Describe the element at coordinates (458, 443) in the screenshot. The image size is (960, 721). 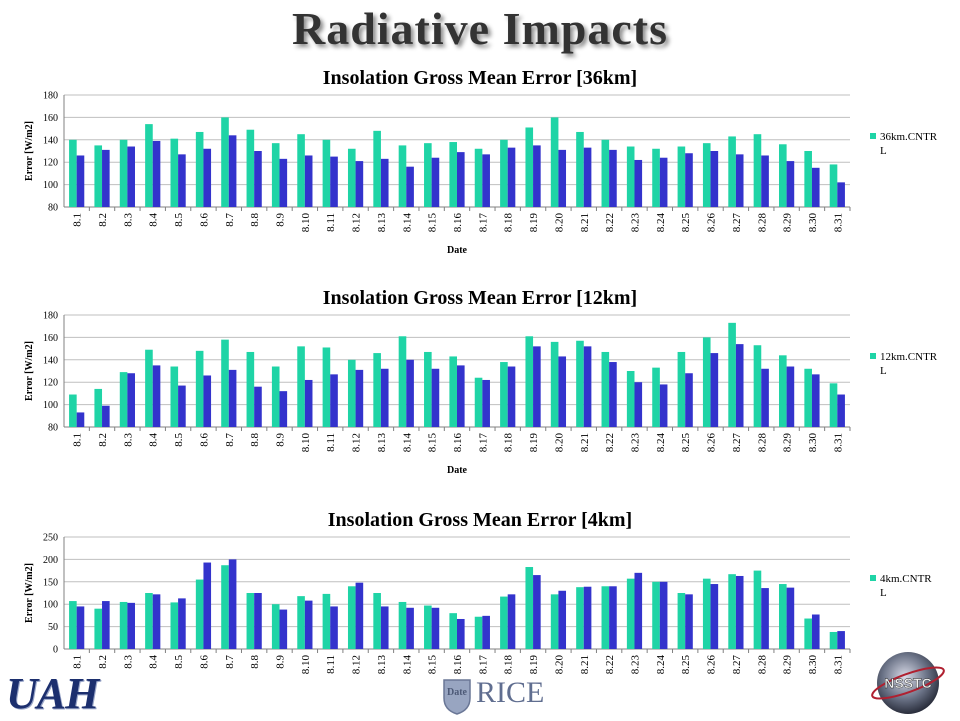
I see `x-tick-label: 8.16` at that location.